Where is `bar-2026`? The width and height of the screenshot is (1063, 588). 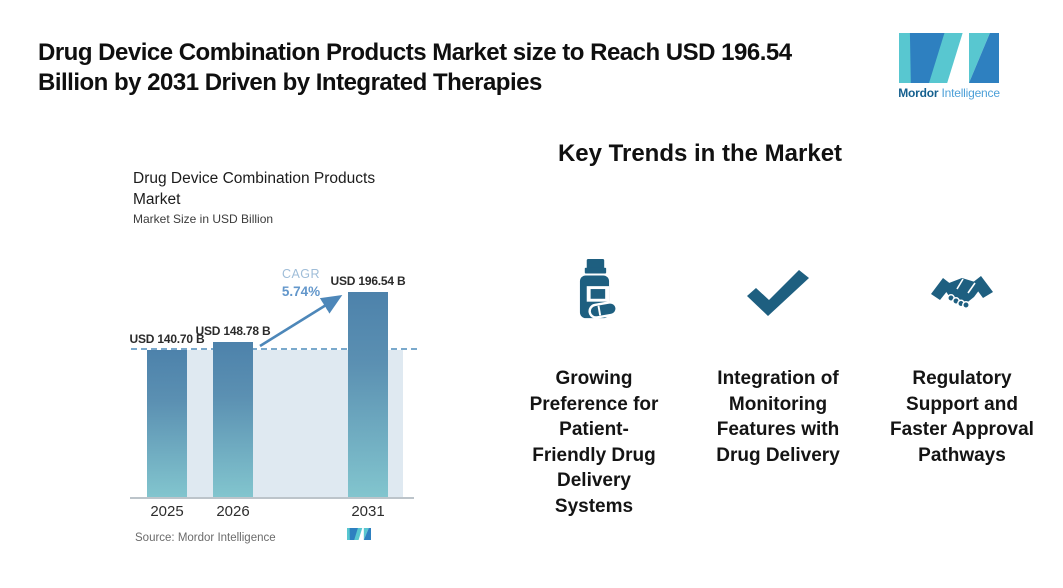 bar-2026 is located at coordinates (233, 419).